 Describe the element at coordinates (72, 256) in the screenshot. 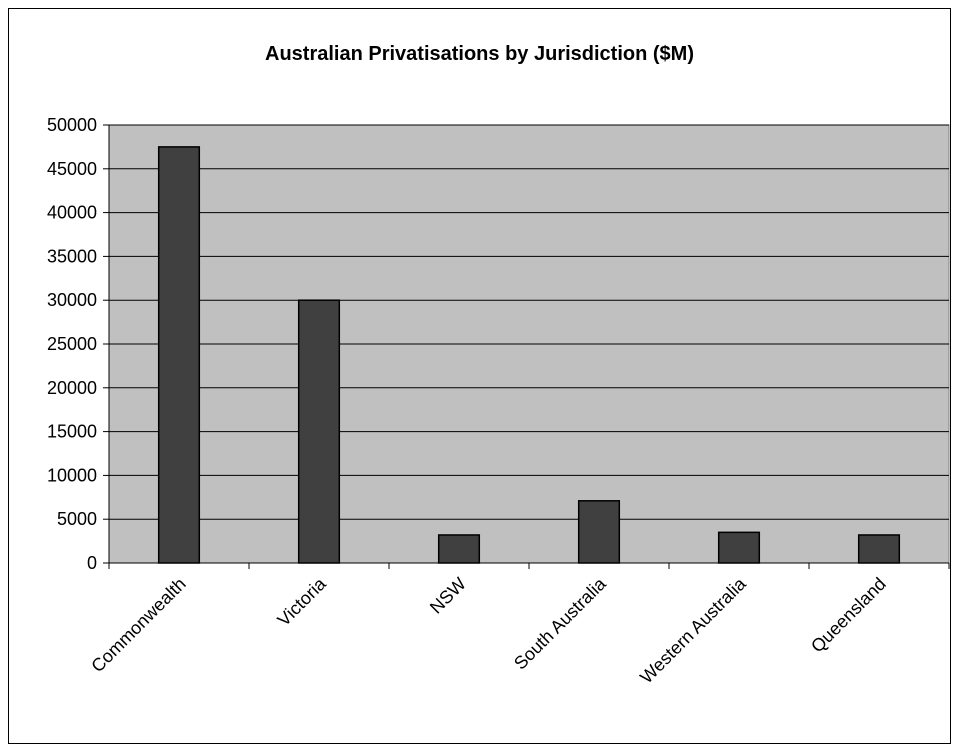

I see `y-tick-label: 35000` at that location.